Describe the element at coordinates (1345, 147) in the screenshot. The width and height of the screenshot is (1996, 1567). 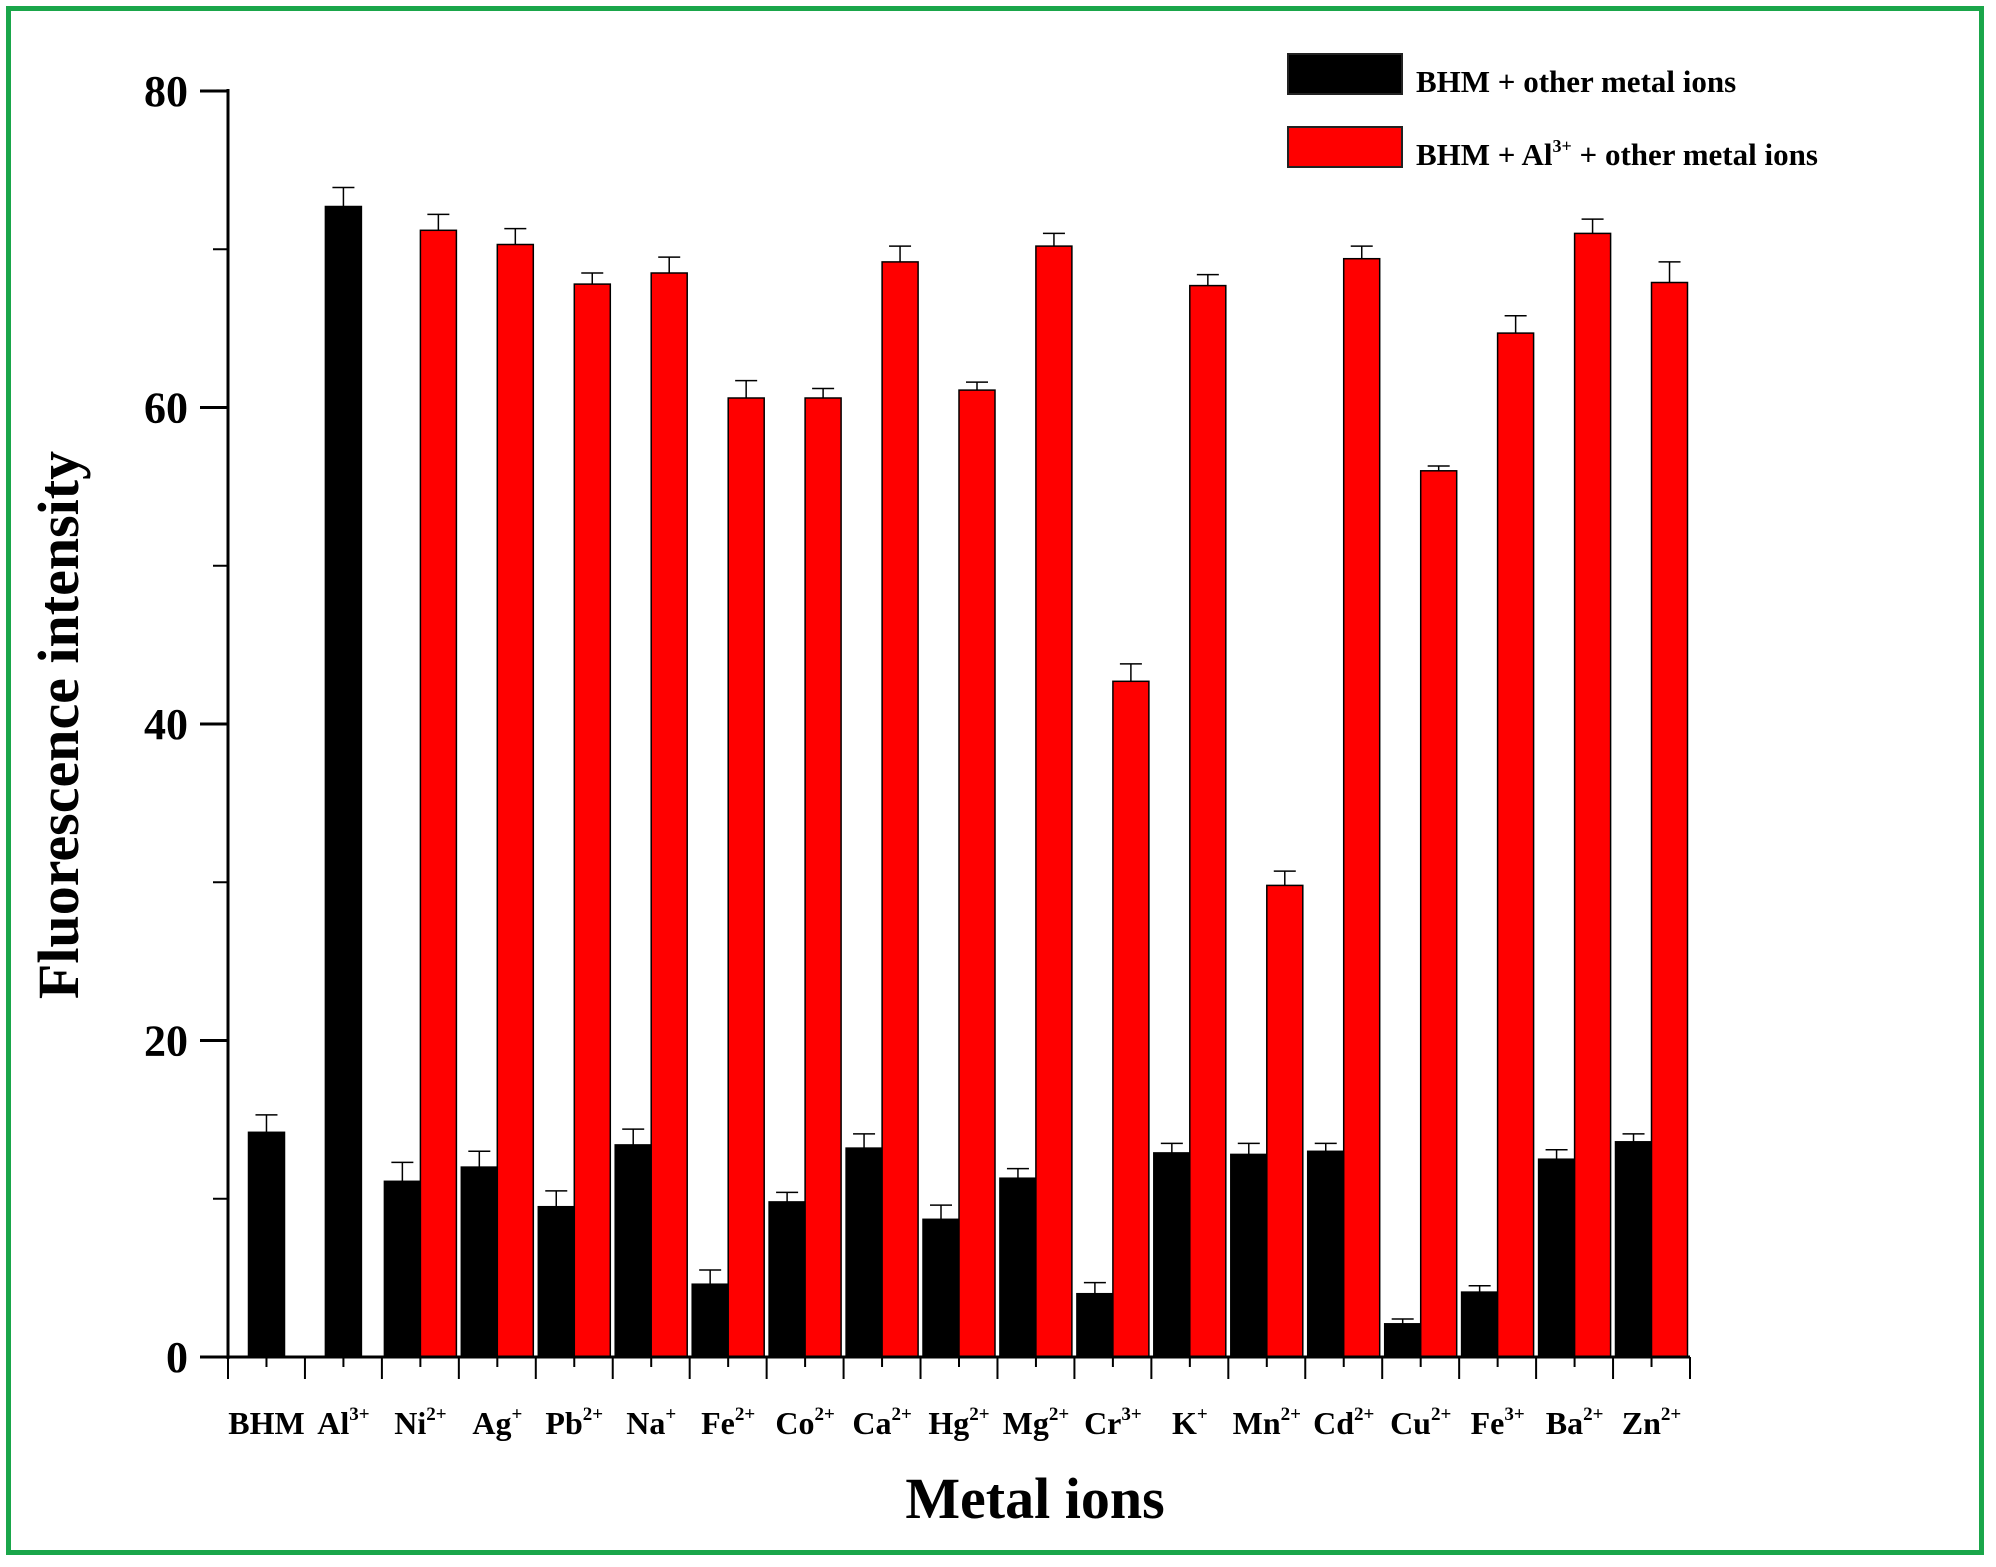
I see `legend-swatch-red` at that location.